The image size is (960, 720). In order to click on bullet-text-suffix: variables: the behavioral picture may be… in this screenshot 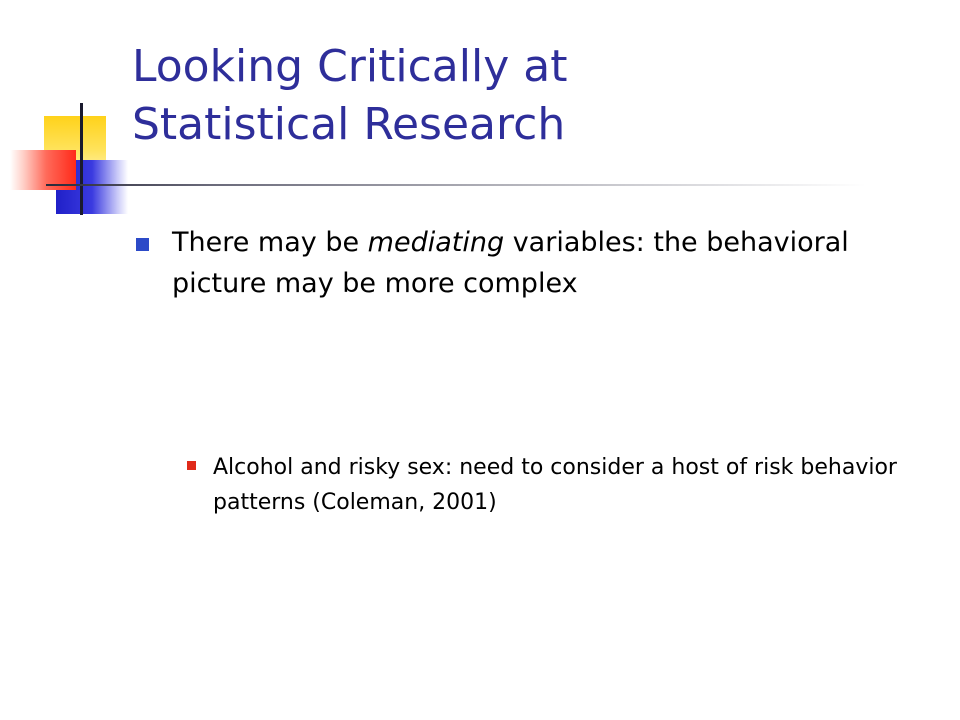, I will do `click(510, 263)`.